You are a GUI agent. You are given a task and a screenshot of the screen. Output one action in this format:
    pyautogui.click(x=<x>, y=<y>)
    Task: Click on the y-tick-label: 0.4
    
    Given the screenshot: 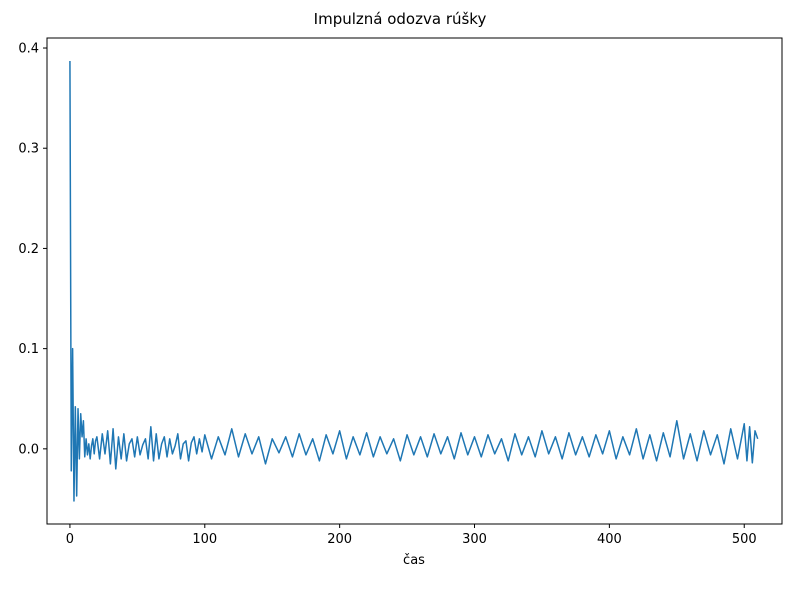 What is the action you would take?
    pyautogui.click(x=28, y=49)
    